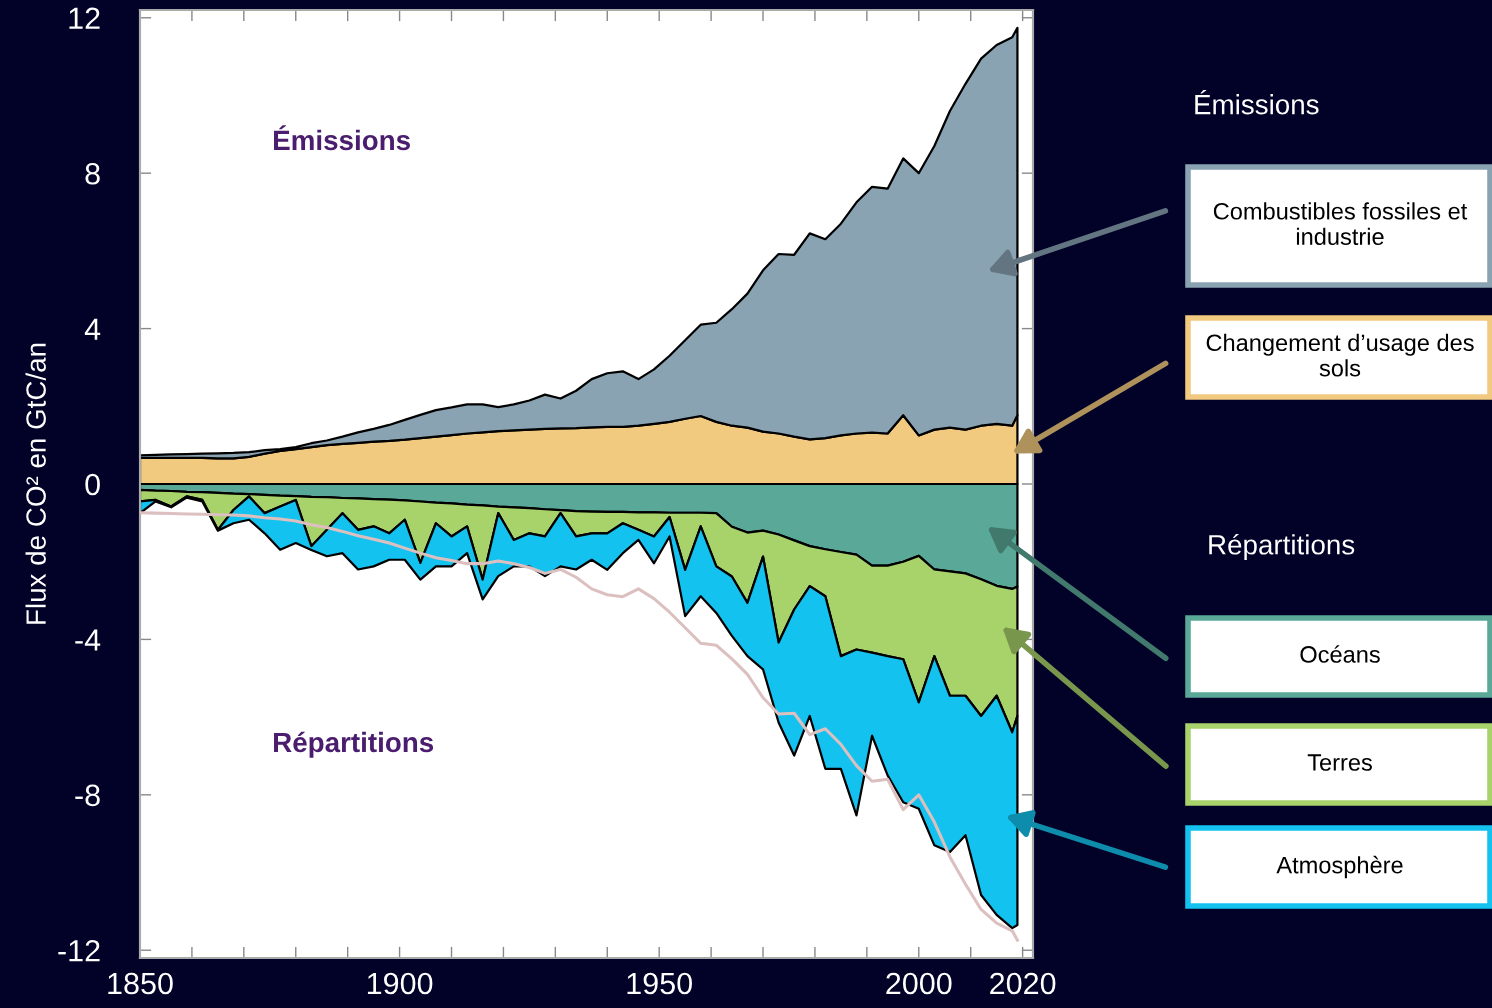  What do you see at coordinates (92, 173) in the screenshot?
I see `y-tick-label: 8` at bounding box center [92, 173].